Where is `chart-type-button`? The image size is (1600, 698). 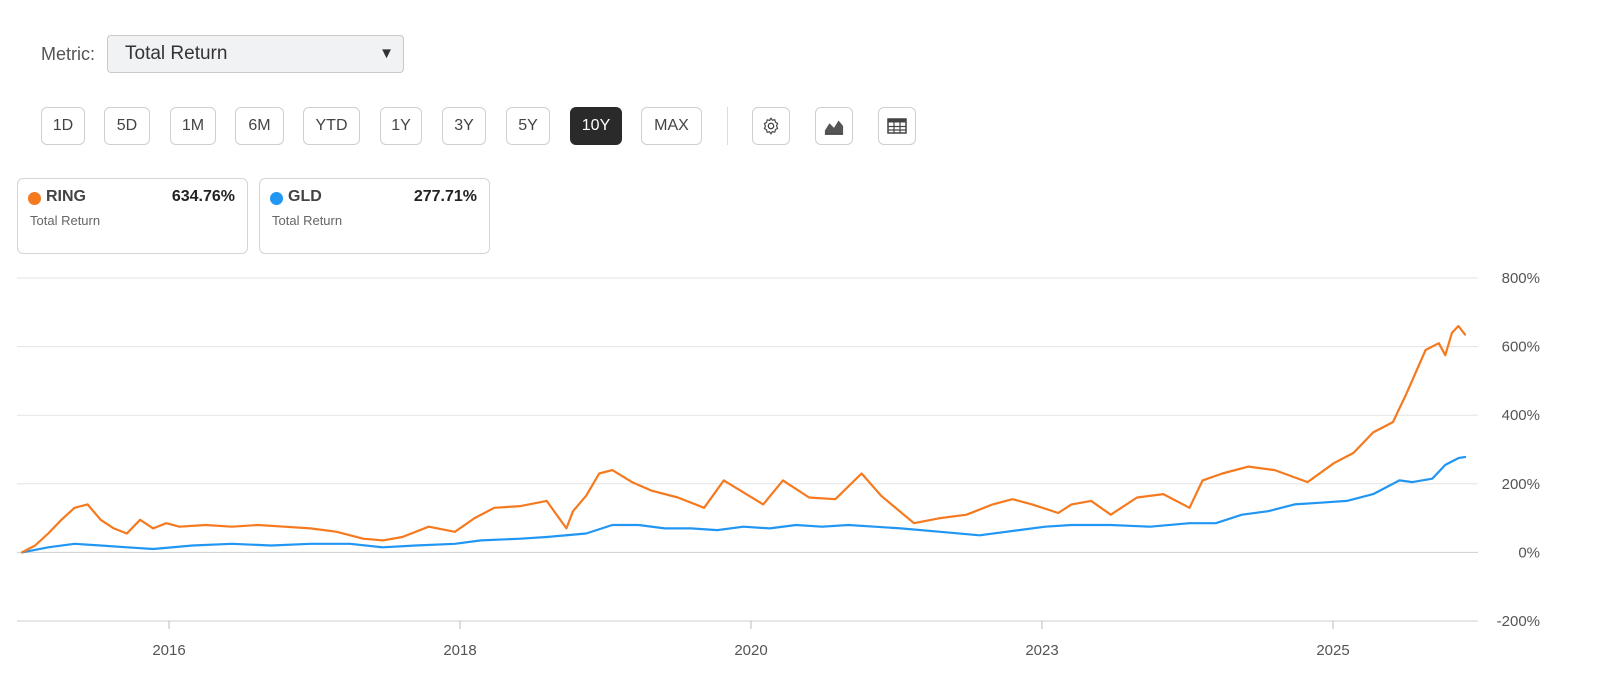 chart-type-button is located at coordinates (834, 126).